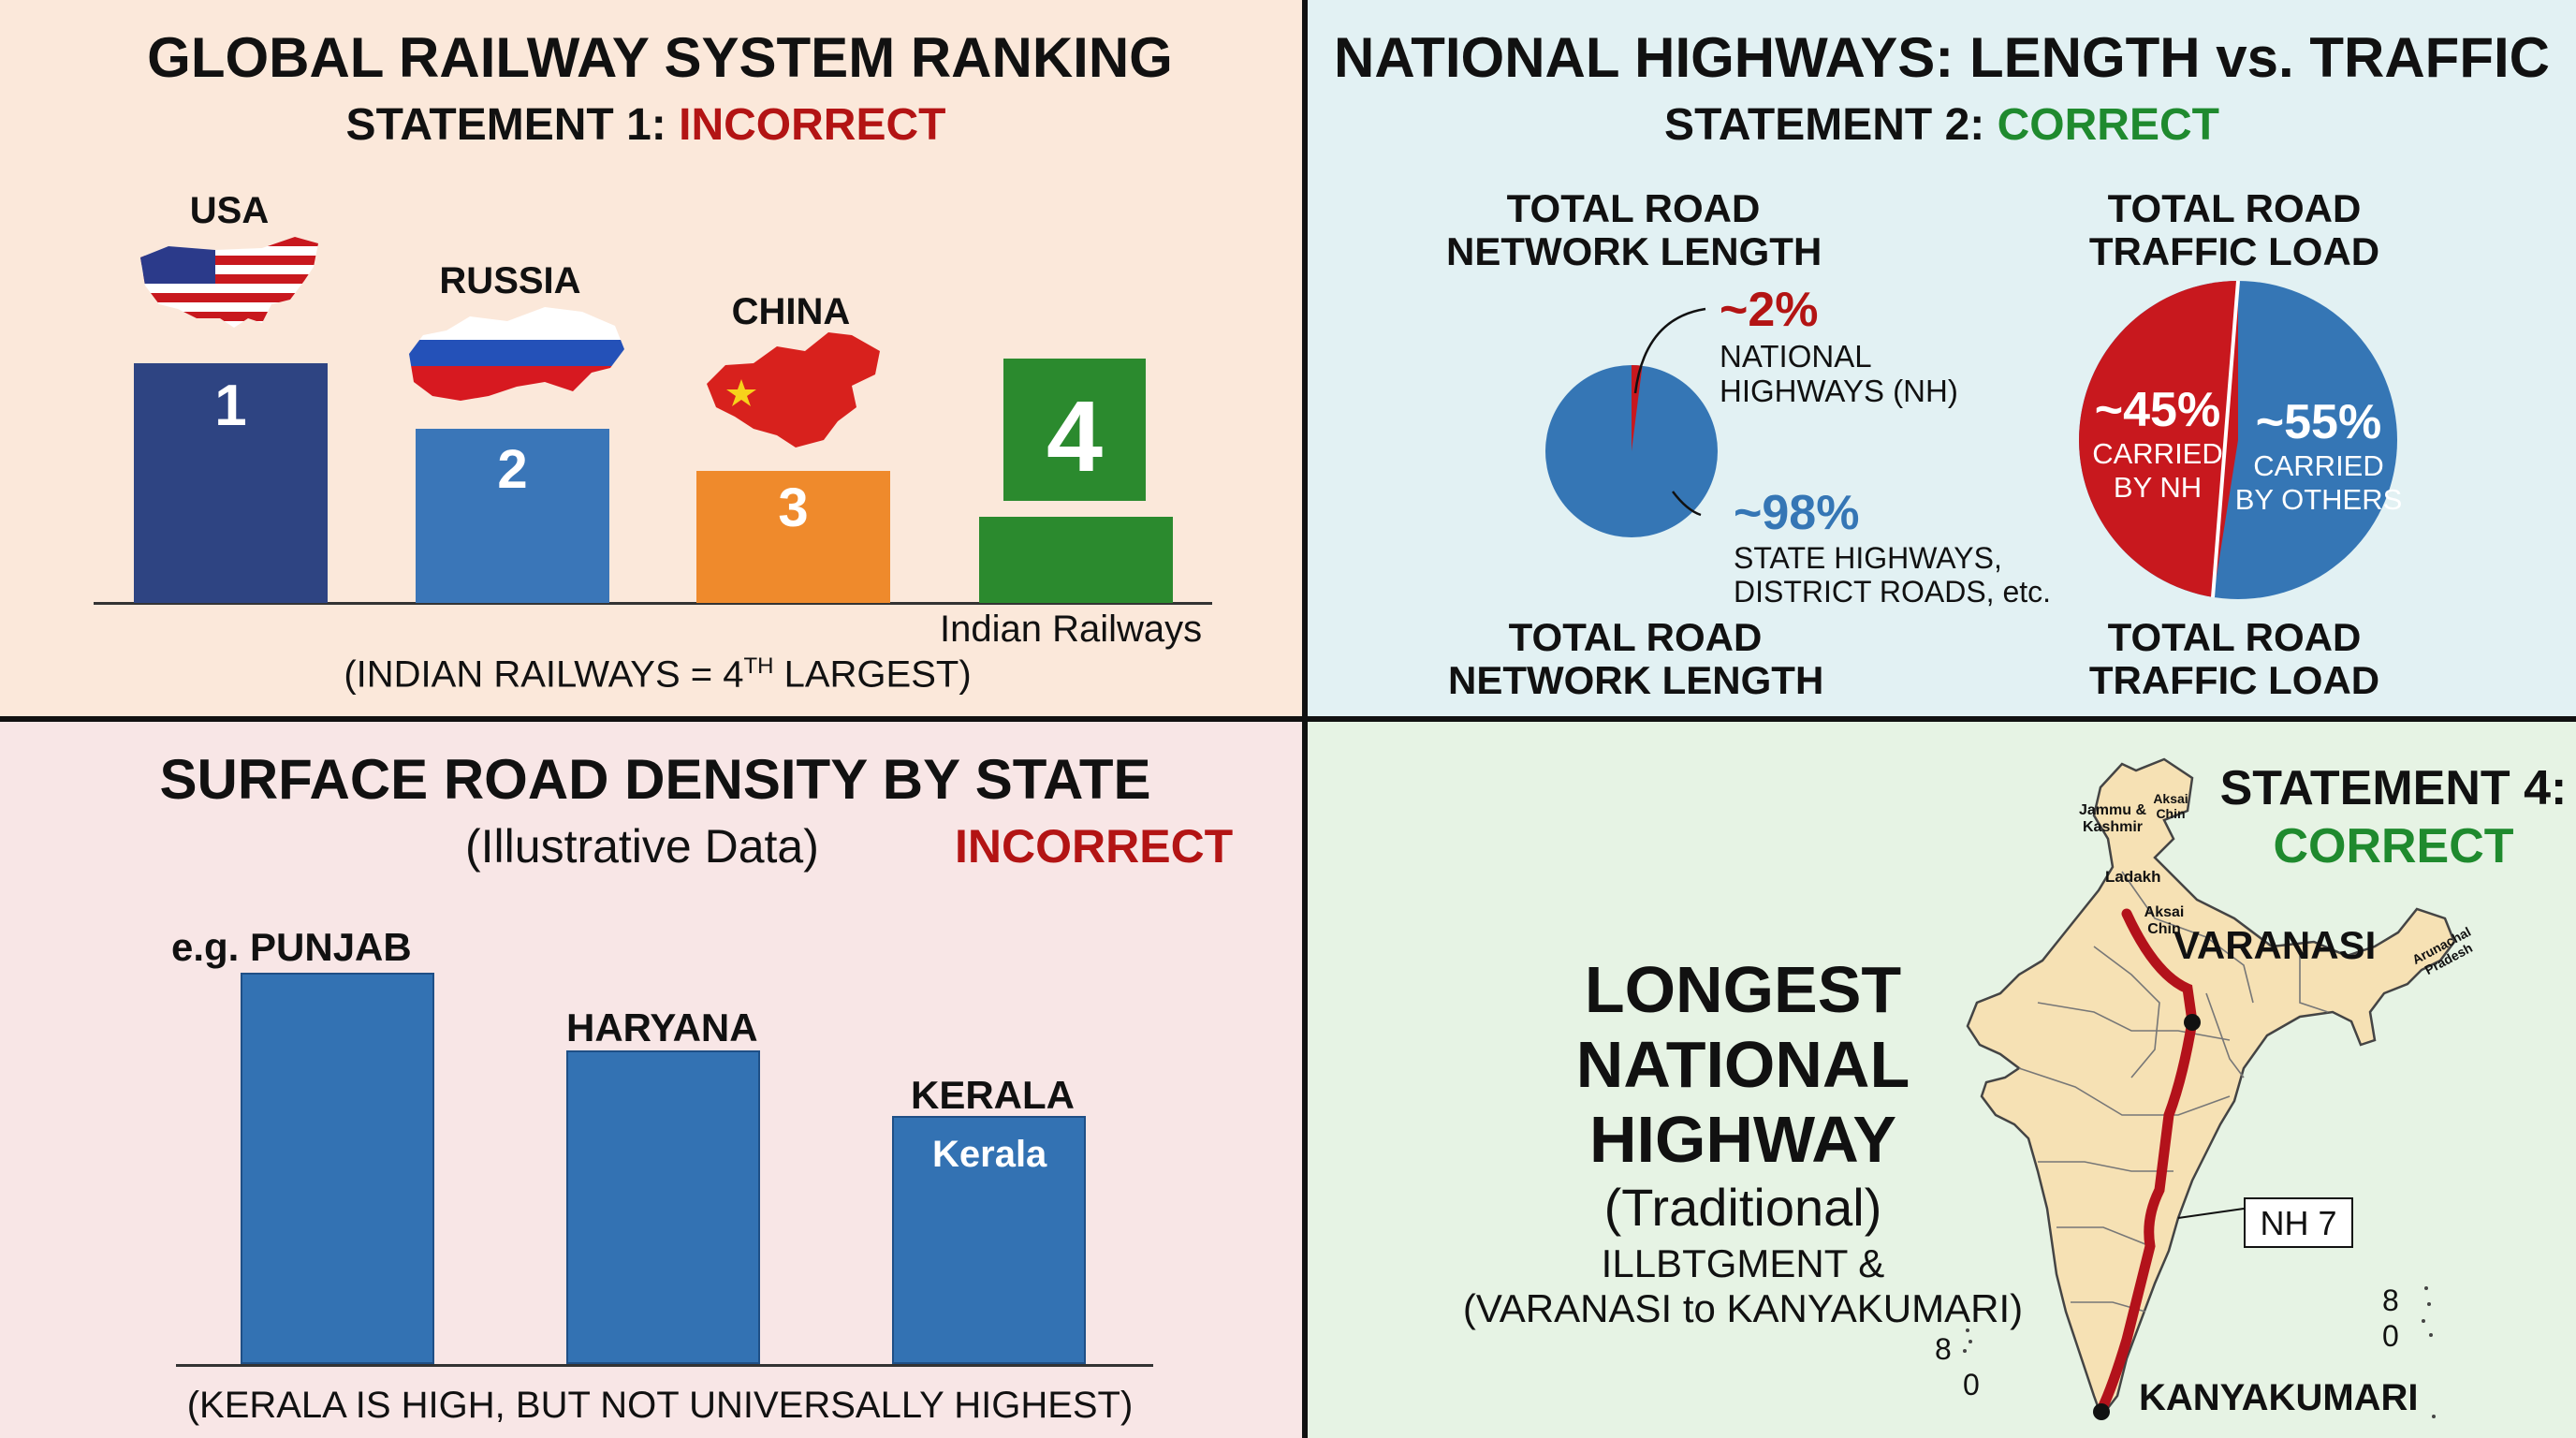 Image resolution: width=2576 pixels, height=1438 pixels. I want to click on heading-line-1: LONGEST, so click(1743, 989).